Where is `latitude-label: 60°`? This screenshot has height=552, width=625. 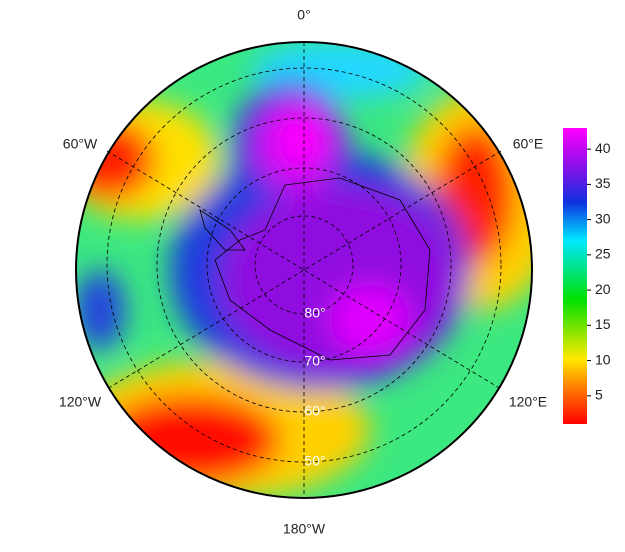 latitude-label: 60° is located at coordinates (314, 411).